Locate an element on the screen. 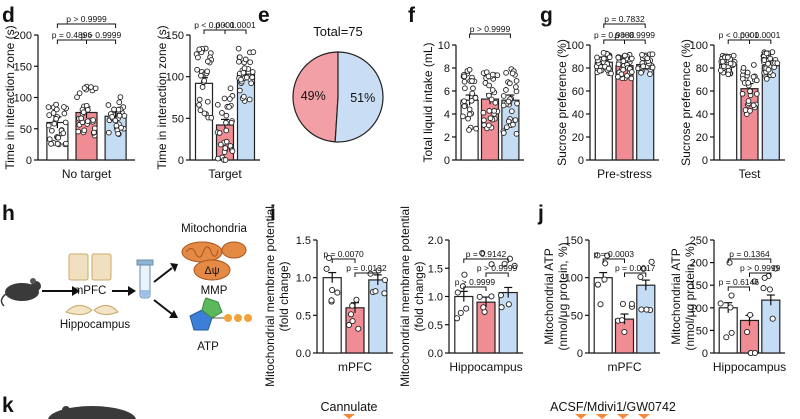 The height and width of the screenshot is (419, 800). y-tick-label: 40 is located at coordinates (702, 115).